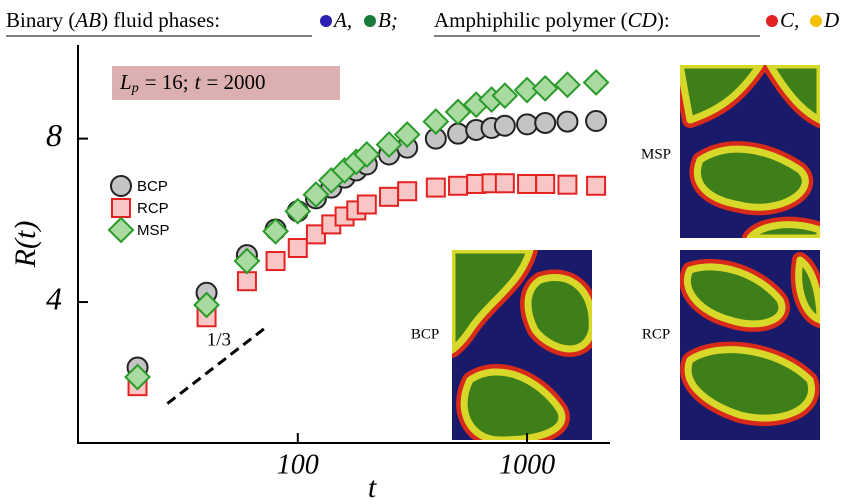 The height and width of the screenshot is (504, 855). What do you see at coordinates (217, 365) in the screenshot?
I see `slope-line` at bounding box center [217, 365].